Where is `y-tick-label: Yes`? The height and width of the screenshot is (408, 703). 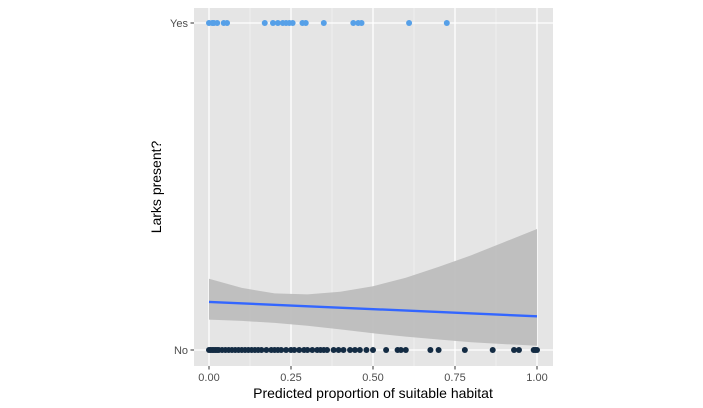
y-tick-label: Yes is located at coordinates (179, 24).